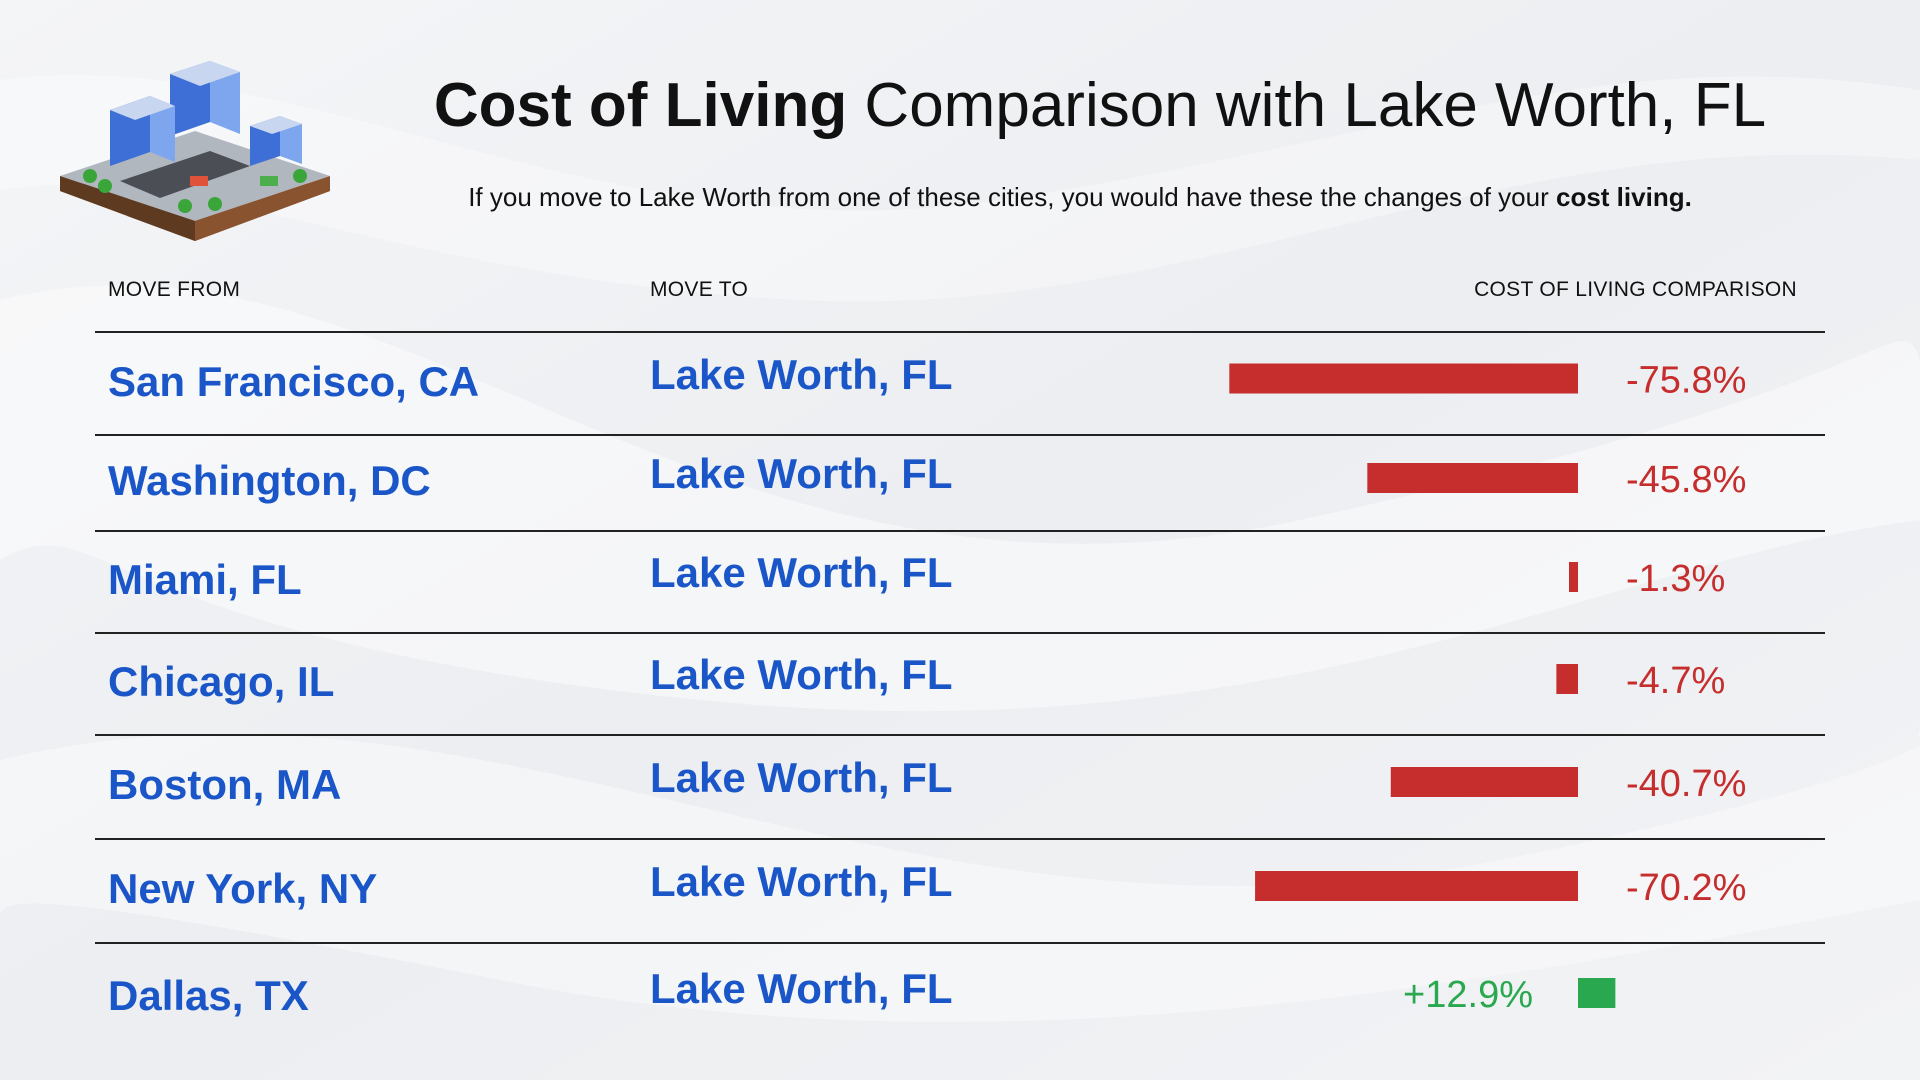  I want to click on move-from-city: San Francisco, CA, so click(294, 381).